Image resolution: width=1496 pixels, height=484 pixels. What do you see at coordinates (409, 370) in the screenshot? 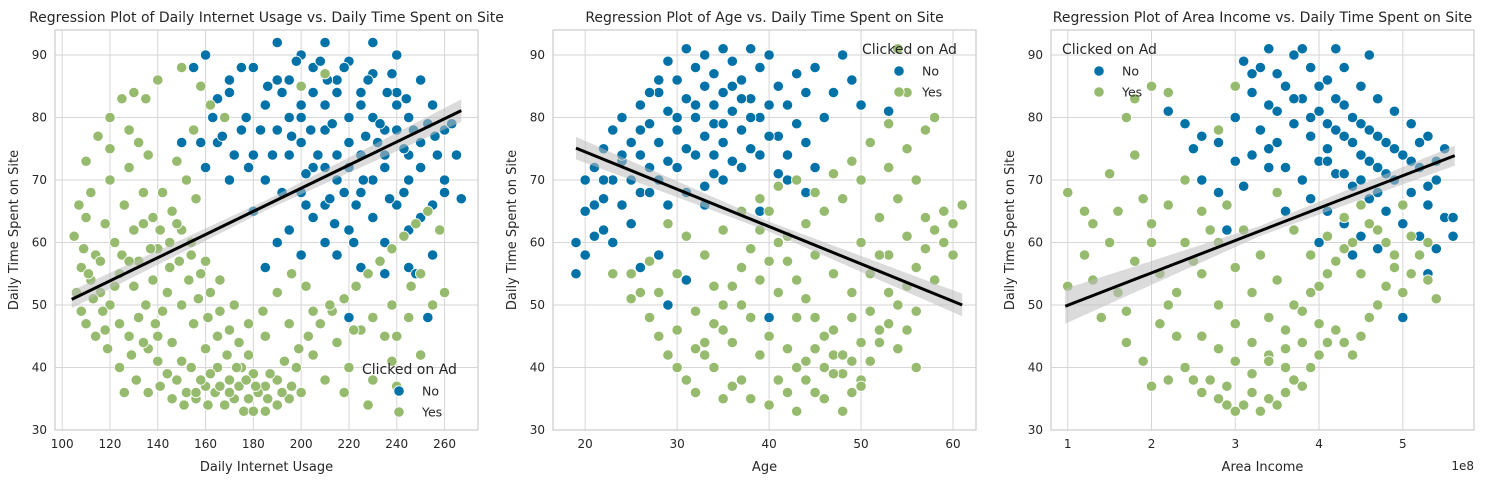
I see `legend-title: Clicked on Ad` at bounding box center [409, 370].